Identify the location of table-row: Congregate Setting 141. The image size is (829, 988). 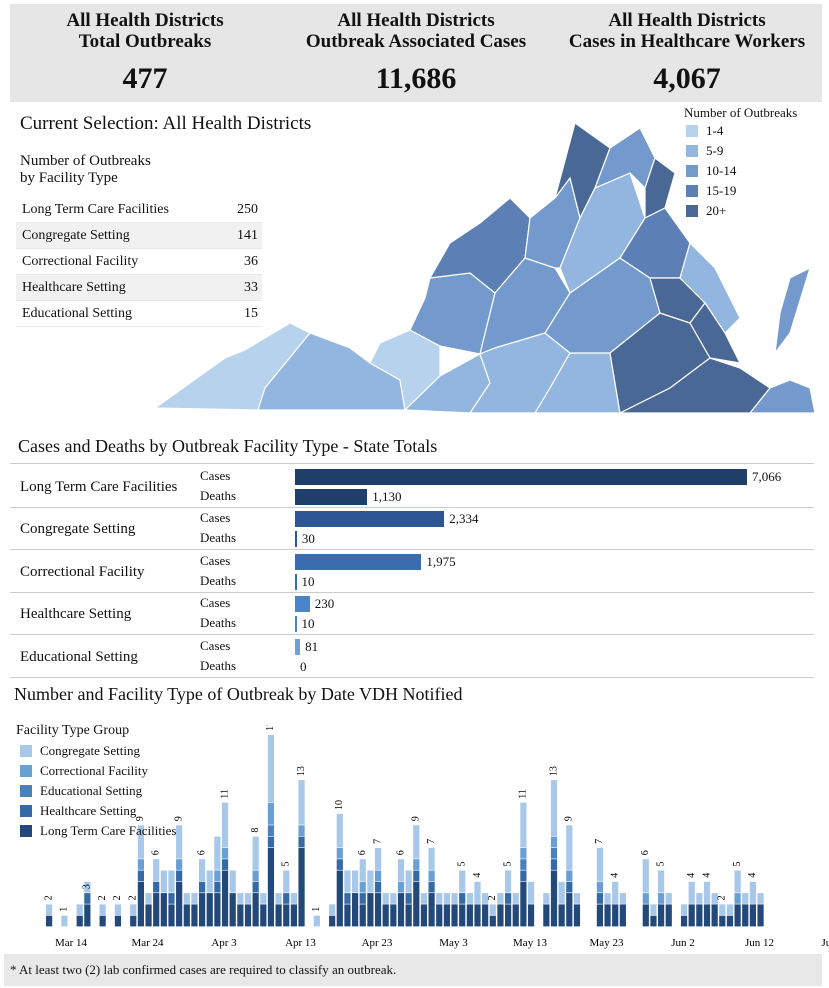
(139, 236).